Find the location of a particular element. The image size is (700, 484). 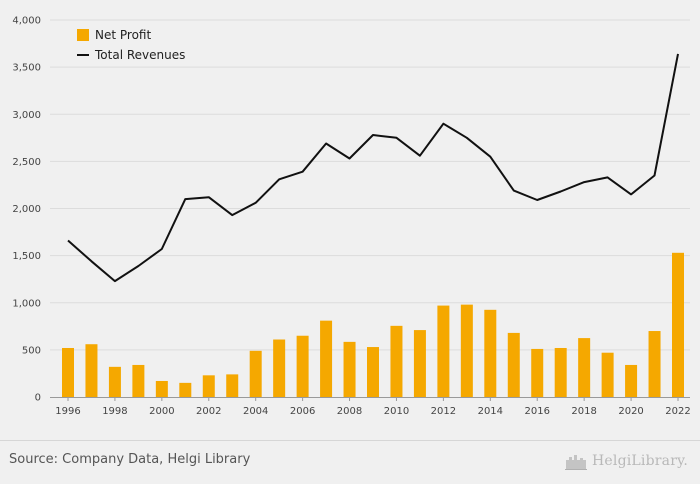

legend-swatch-net-profit is located at coordinates (83, 35).